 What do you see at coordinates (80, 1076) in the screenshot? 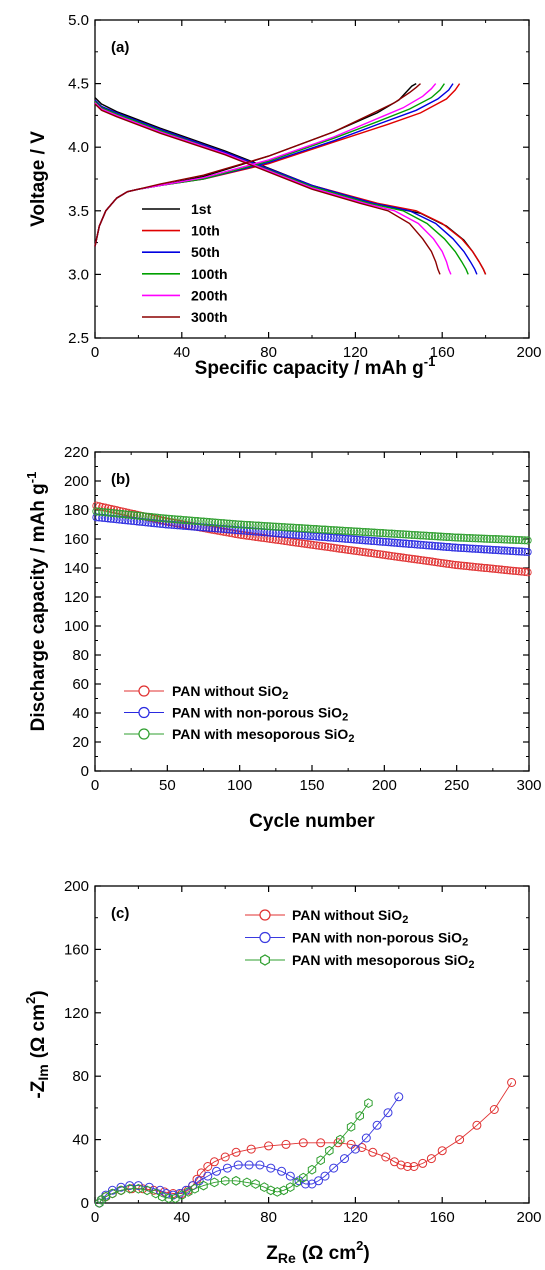
I see `y-tick-label: 80` at bounding box center [80, 1076].